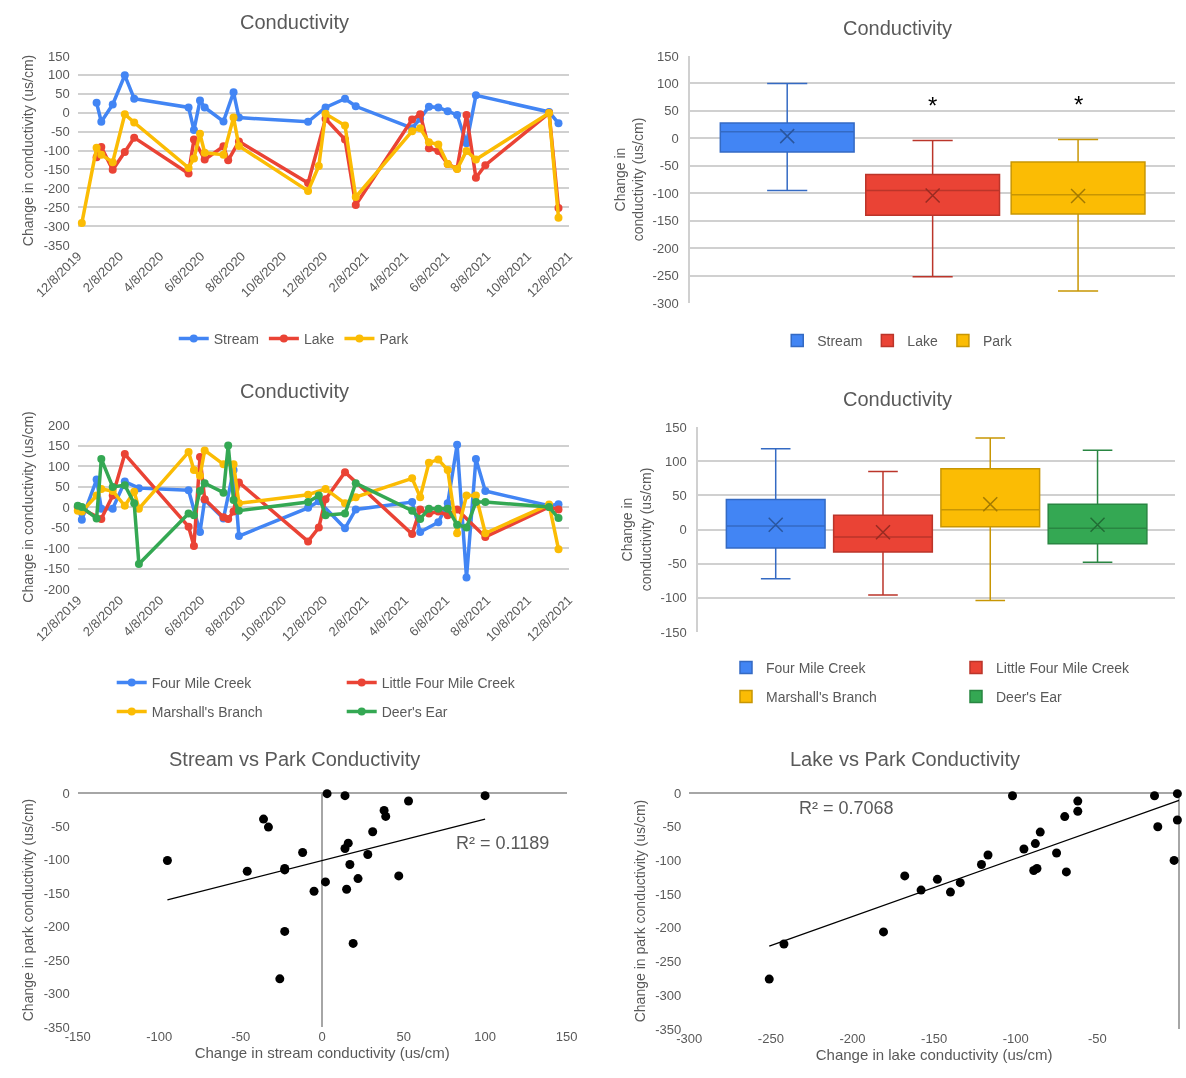 The height and width of the screenshot is (1078, 1186). What do you see at coordinates (503, 843) in the screenshot?
I see `annotation: R² = 0.1189` at bounding box center [503, 843].